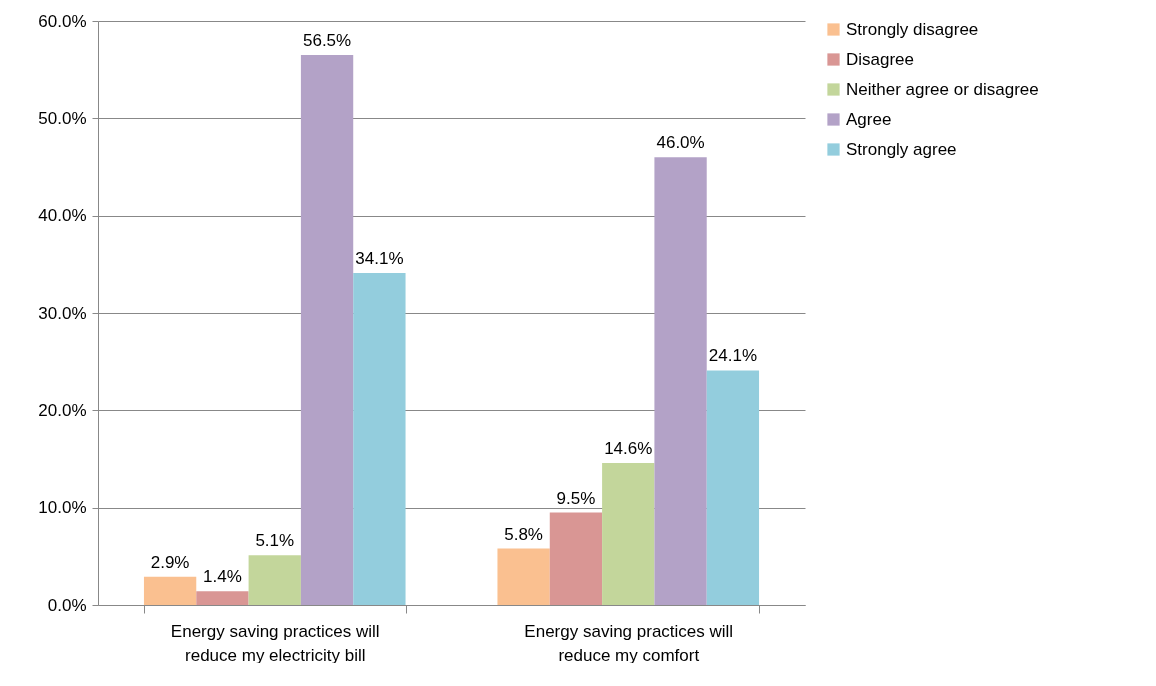  What do you see at coordinates (912, 29) in the screenshot?
I see `legend-label: Strongly disagree` at bounding box center [912, 29].